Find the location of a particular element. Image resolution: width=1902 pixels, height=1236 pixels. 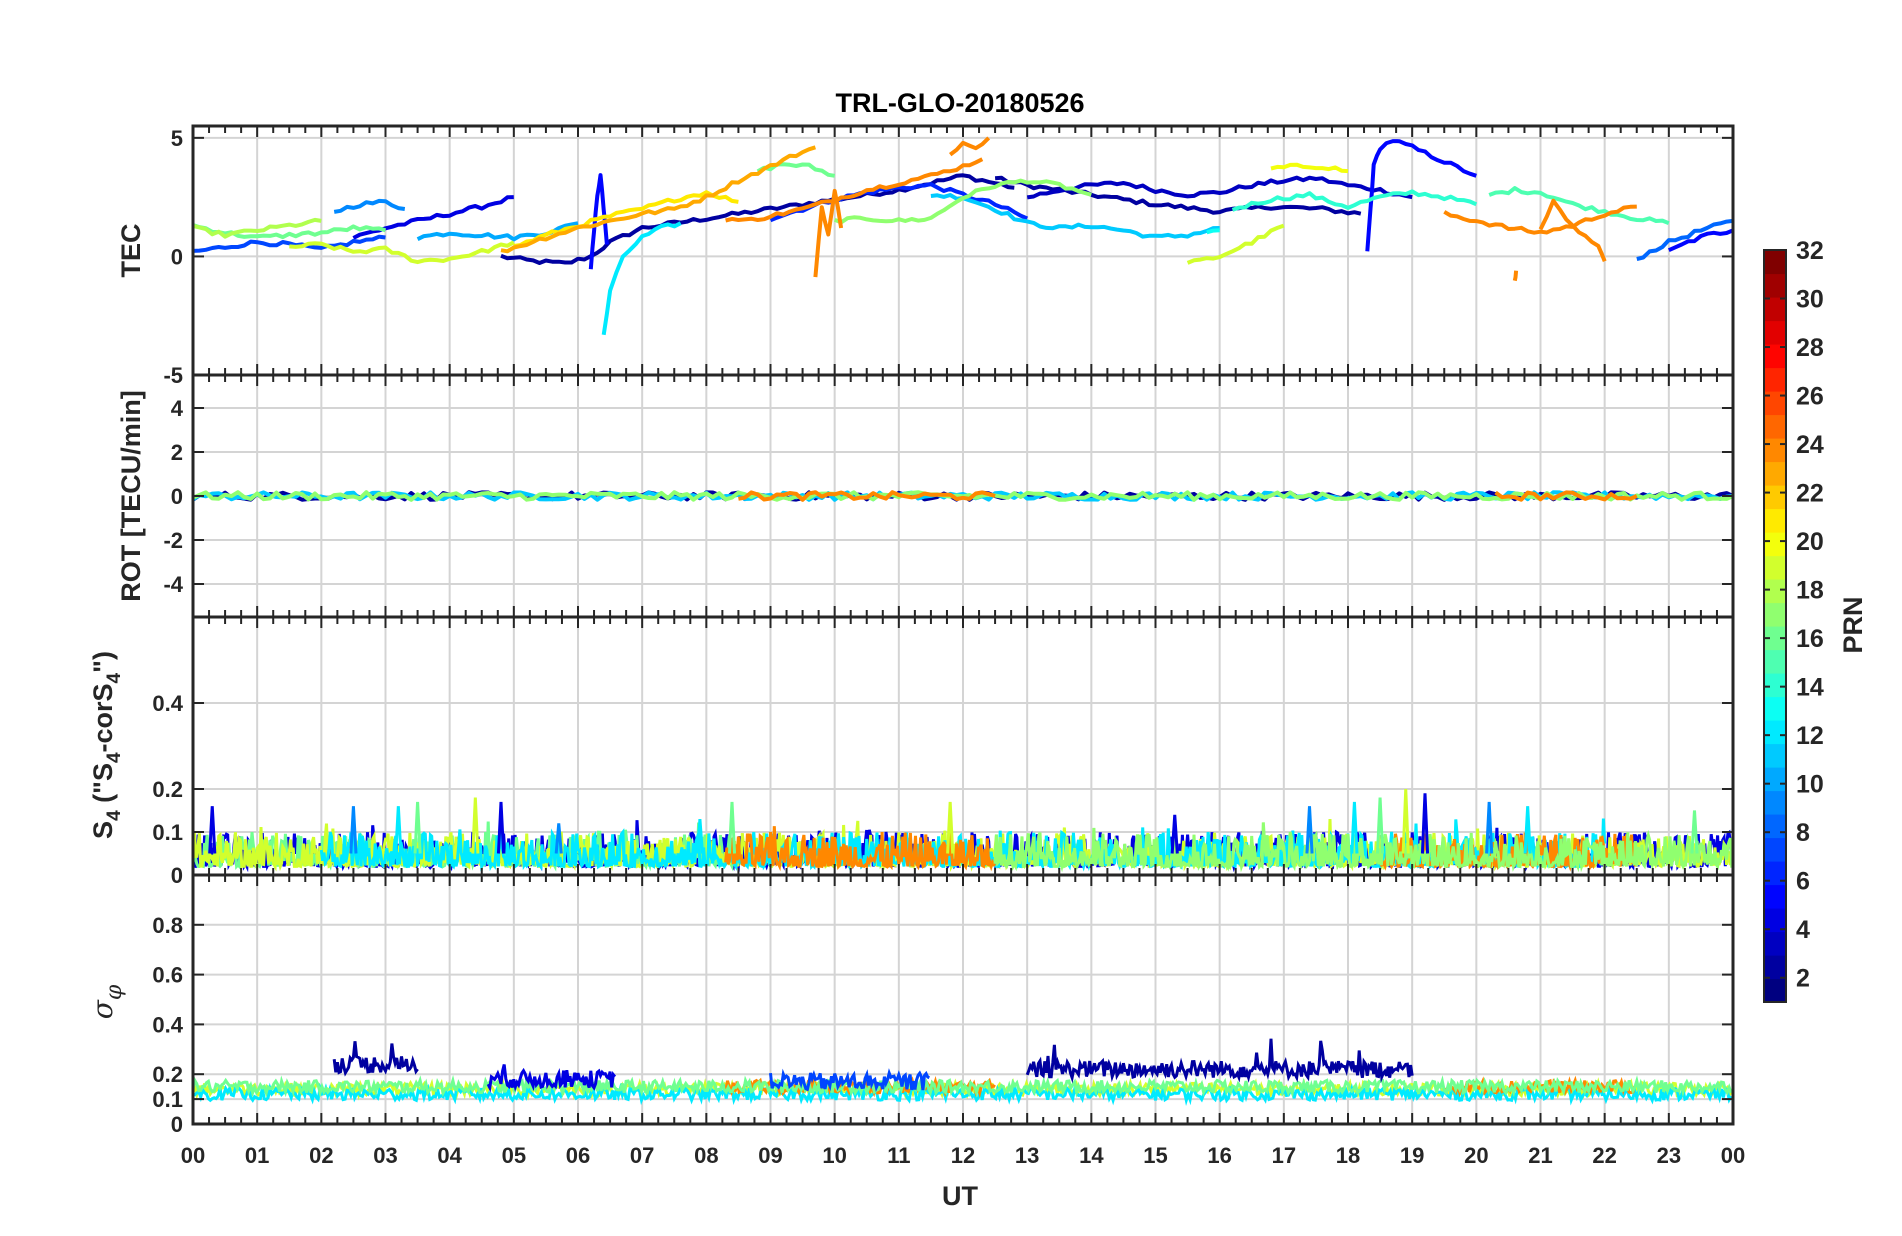

x-tick-label: 20 is located at coordinates (1476, 1155).